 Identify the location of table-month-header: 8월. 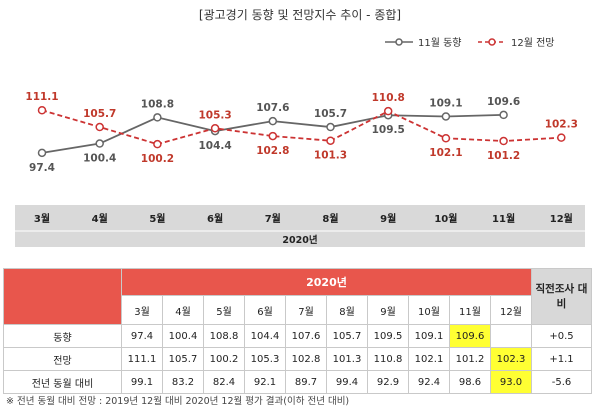
(347, 310).